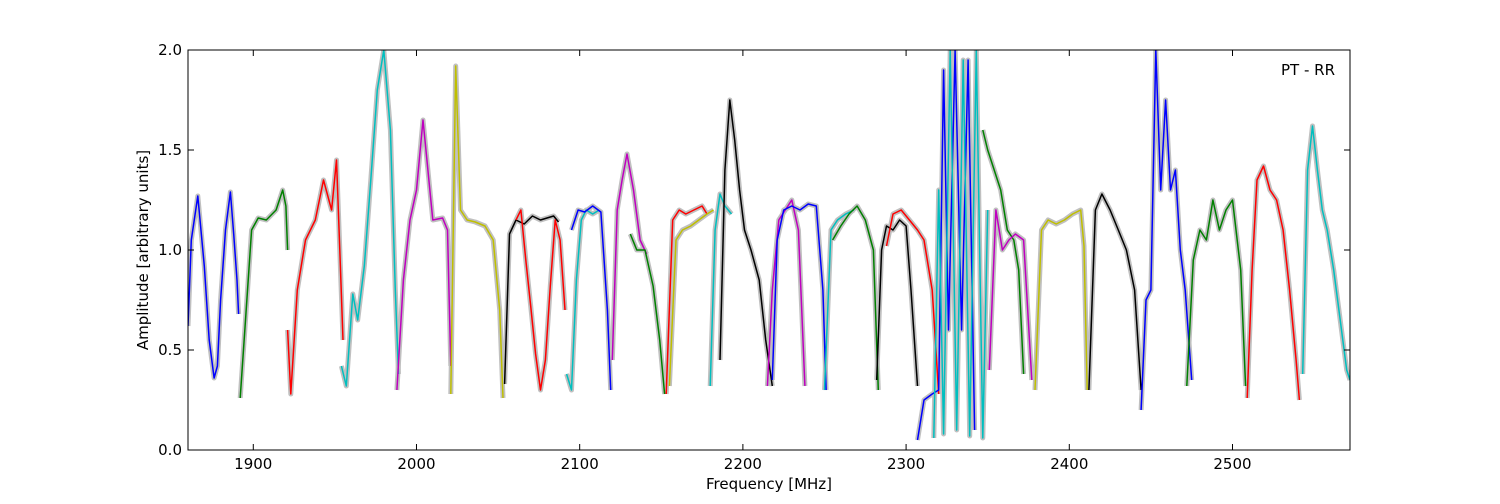 Image resolution: width=1500 pixels, height=504 pixels. I want to click on y-tick-label: 0.0, so click(170, 450).